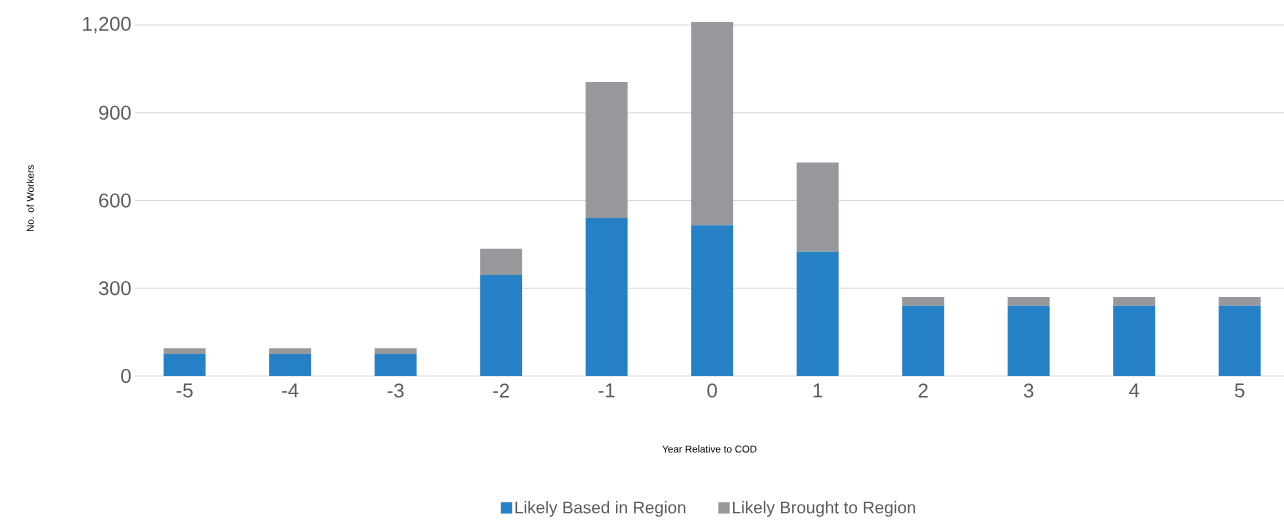 The height and width of the screenshot is (523, 1284). I want to click on legend-label: Likely Based in Region, so click(600, 509).